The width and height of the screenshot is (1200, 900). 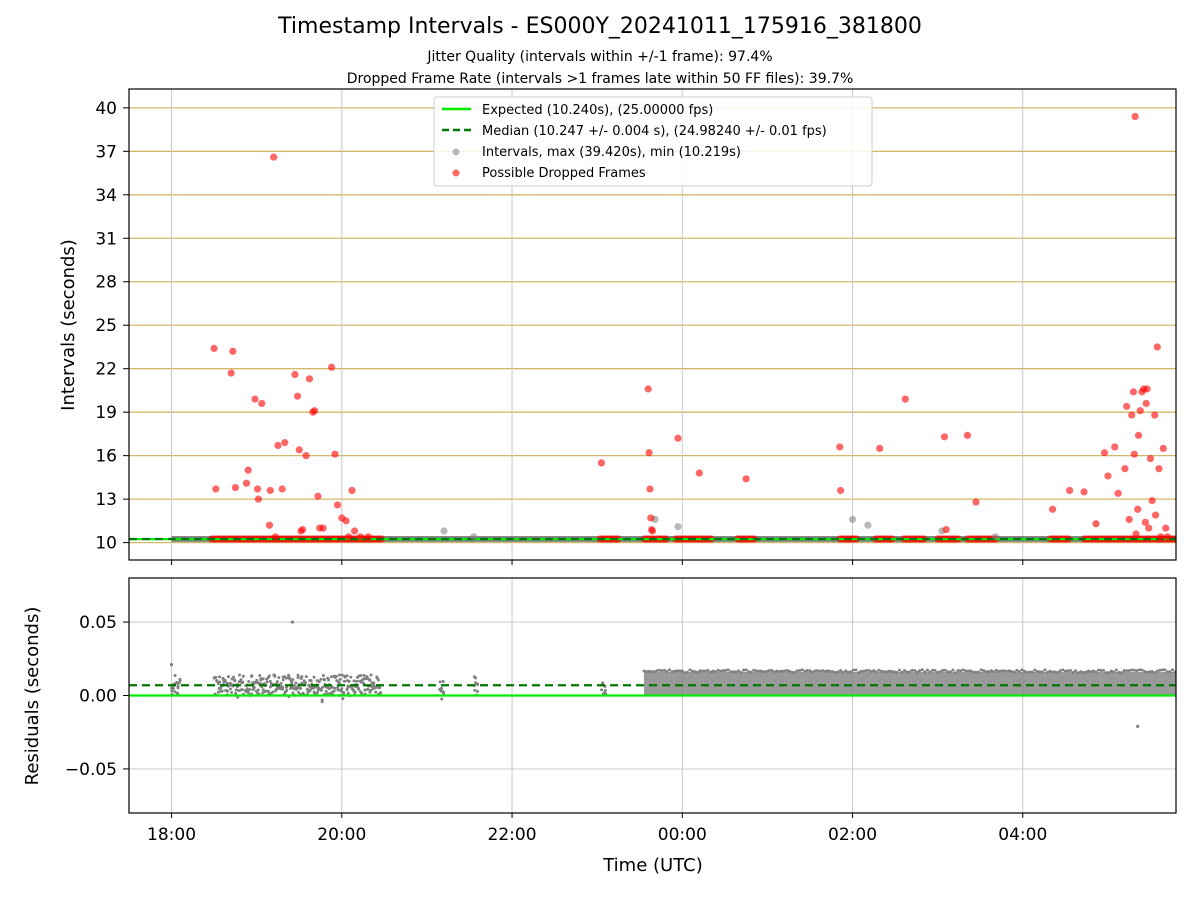 I want to click on residuals-data-layer, so click(x=652, y=674).